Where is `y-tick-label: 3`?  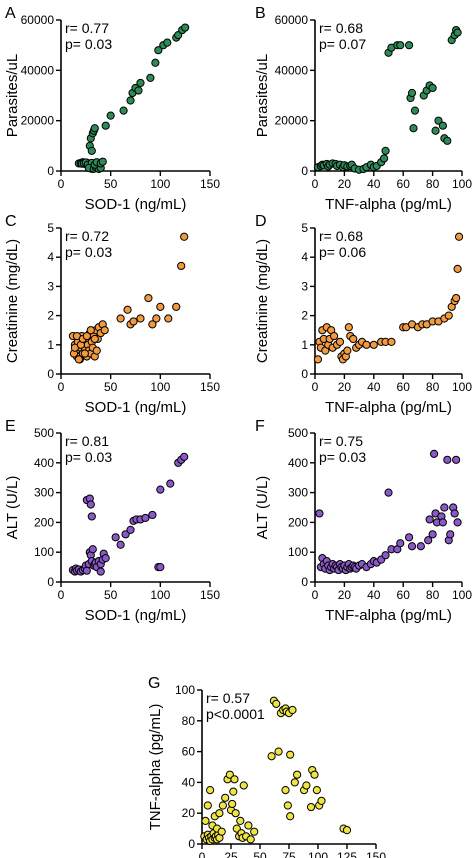 y-tick-label: 3 is located at coordinates (50, 286).